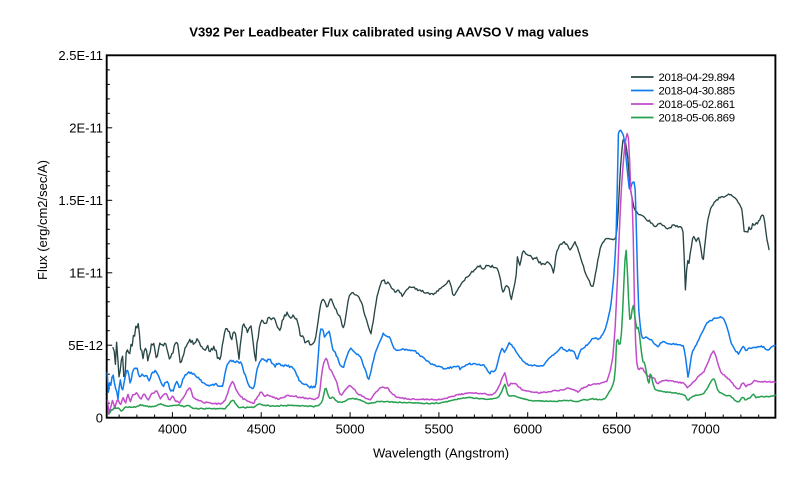 The height and width of the screenshot is (480, 800). Describe the element at coordinates (441, 453) in the screenshot. I see `svg-text: Wavelength (Angstrom)` at that location.